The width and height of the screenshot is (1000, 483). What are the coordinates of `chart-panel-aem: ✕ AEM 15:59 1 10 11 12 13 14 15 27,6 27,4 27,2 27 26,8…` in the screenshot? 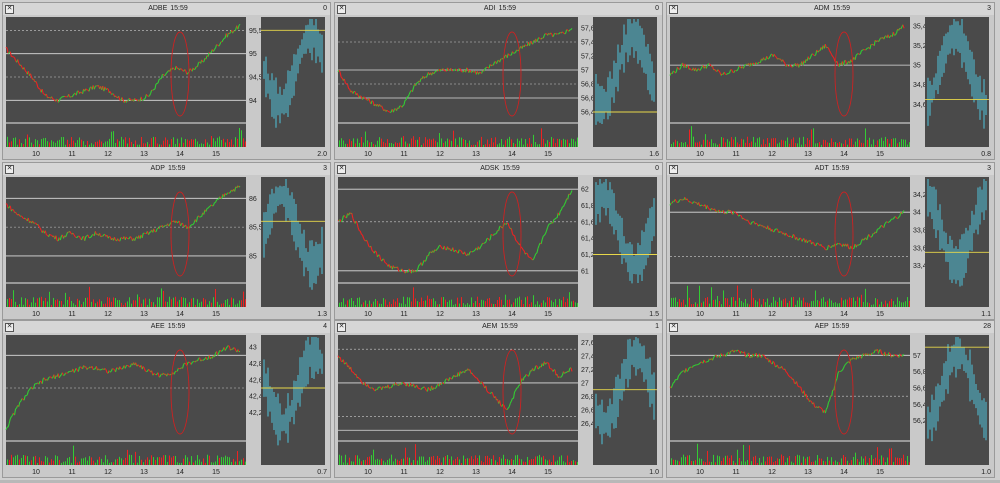 It's located at (498, 399).